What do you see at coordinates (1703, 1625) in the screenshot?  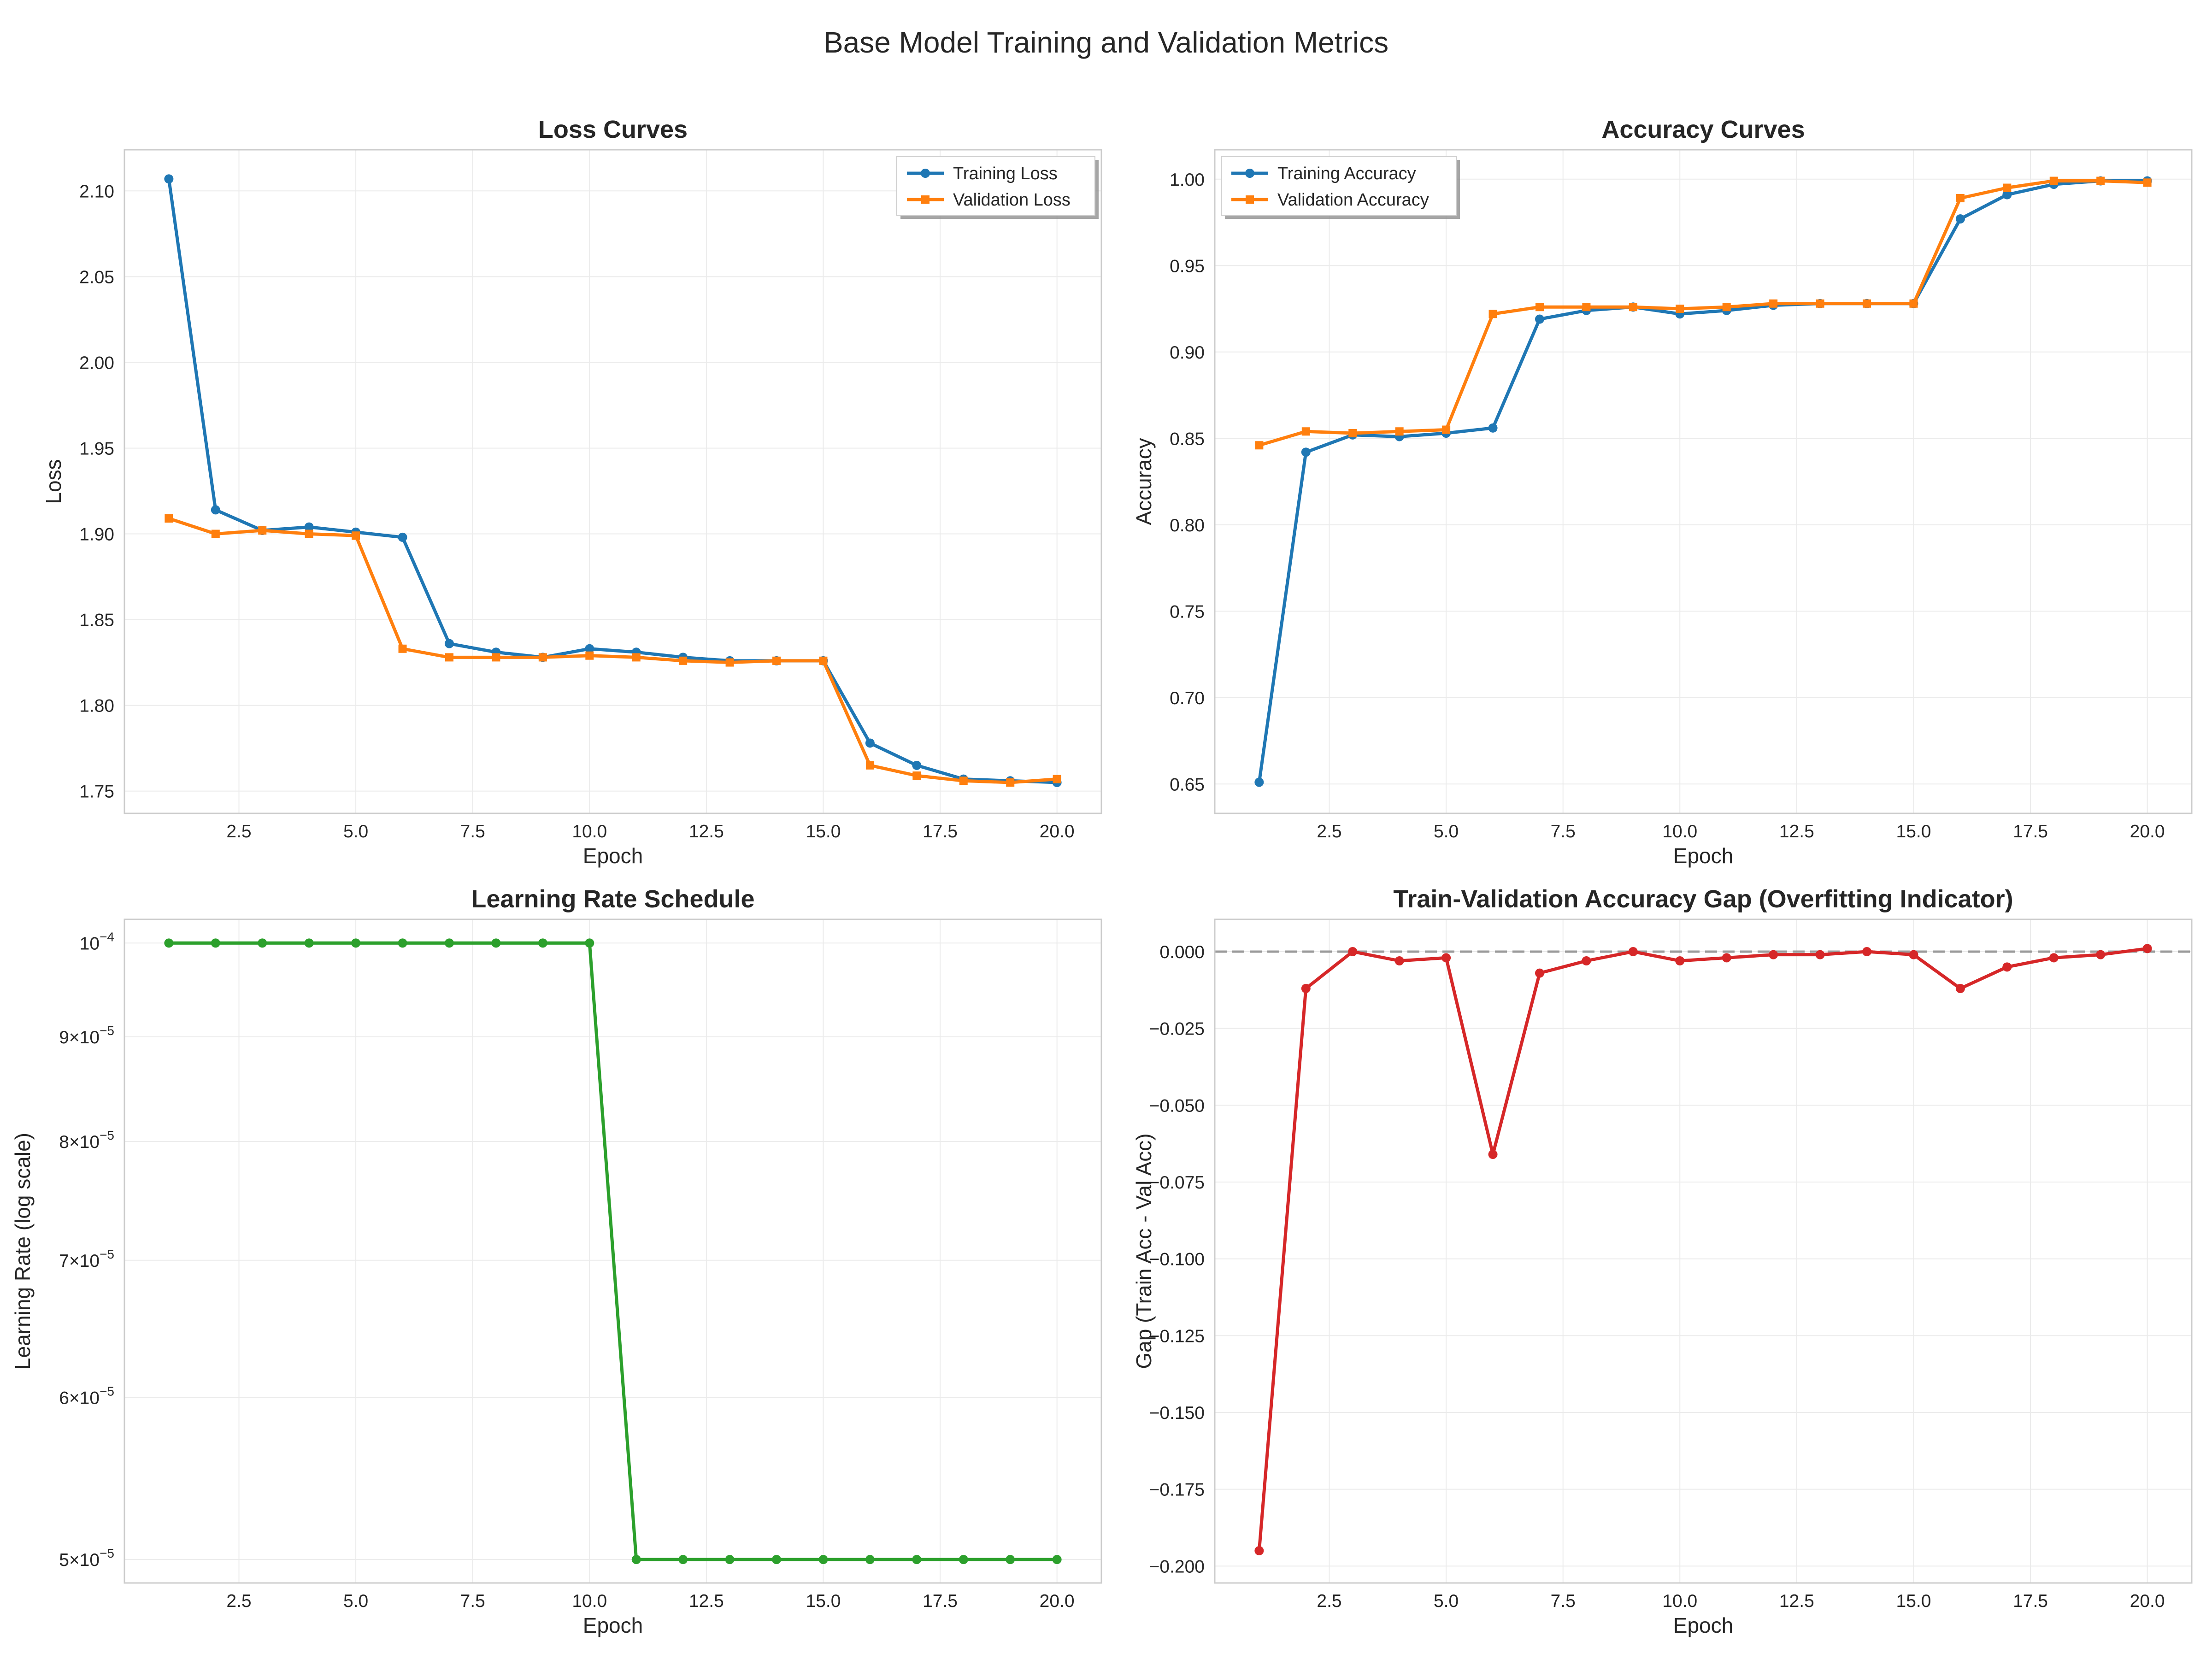 I see `x-axis-label: Epoch` at bounding box center [1703, 1625].